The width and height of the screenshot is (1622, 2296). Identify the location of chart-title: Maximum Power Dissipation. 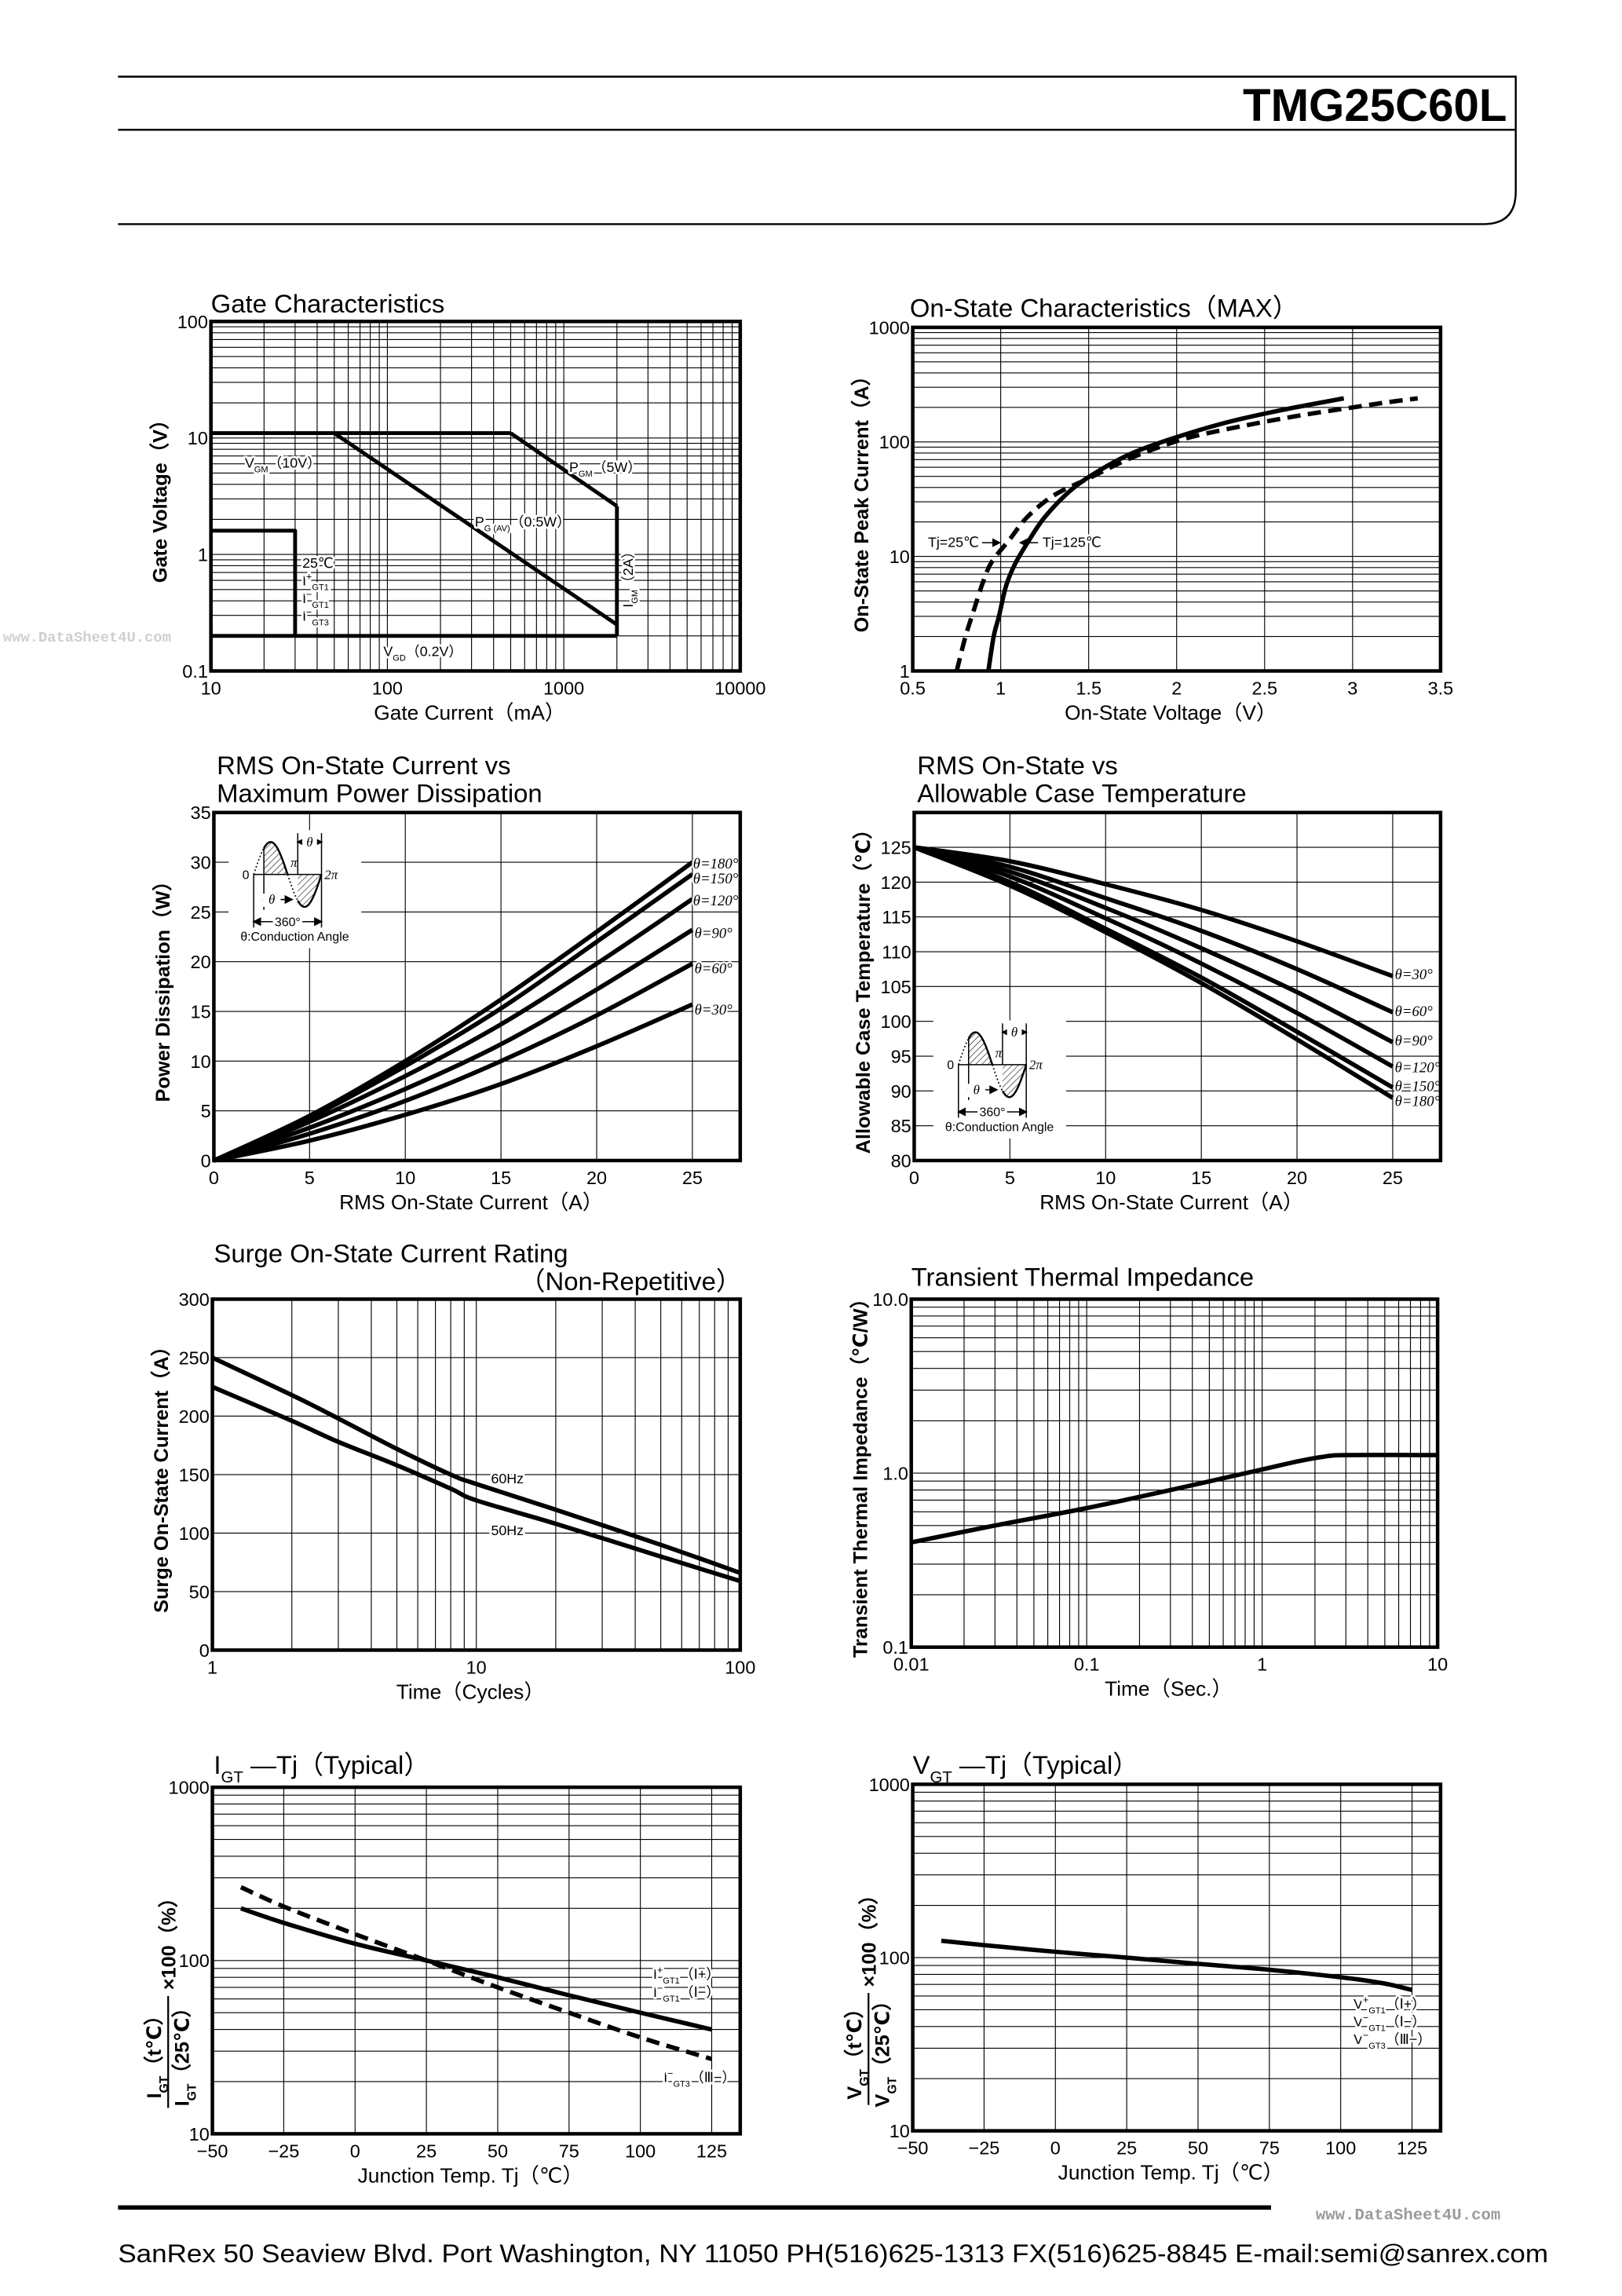
(379, 794).